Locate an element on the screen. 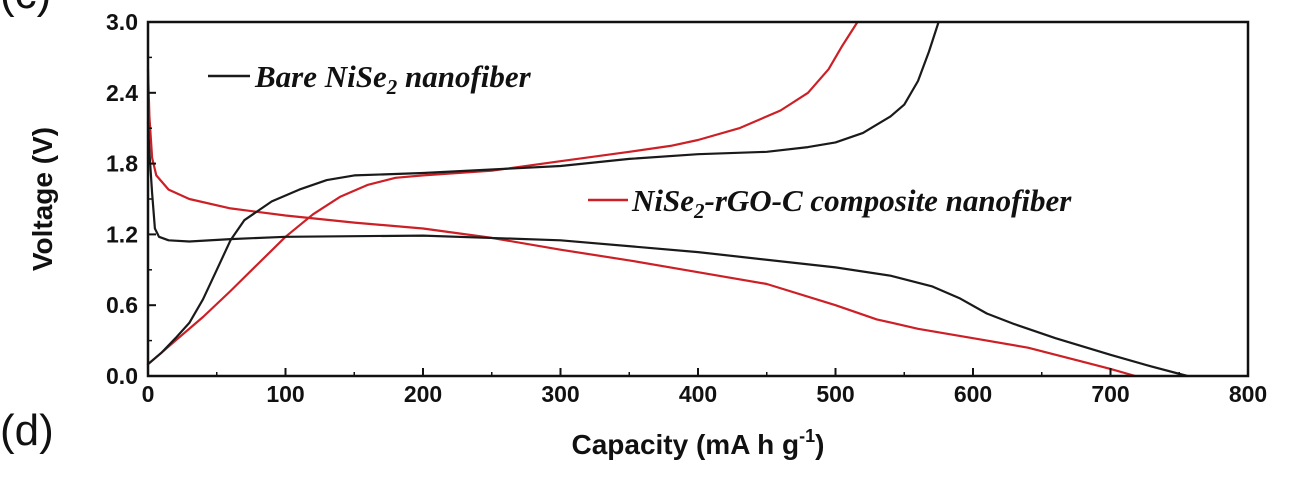 This screenshot has height=481, width=1300. y-tick-label: 1.8 is located at coordinates (122, 164).